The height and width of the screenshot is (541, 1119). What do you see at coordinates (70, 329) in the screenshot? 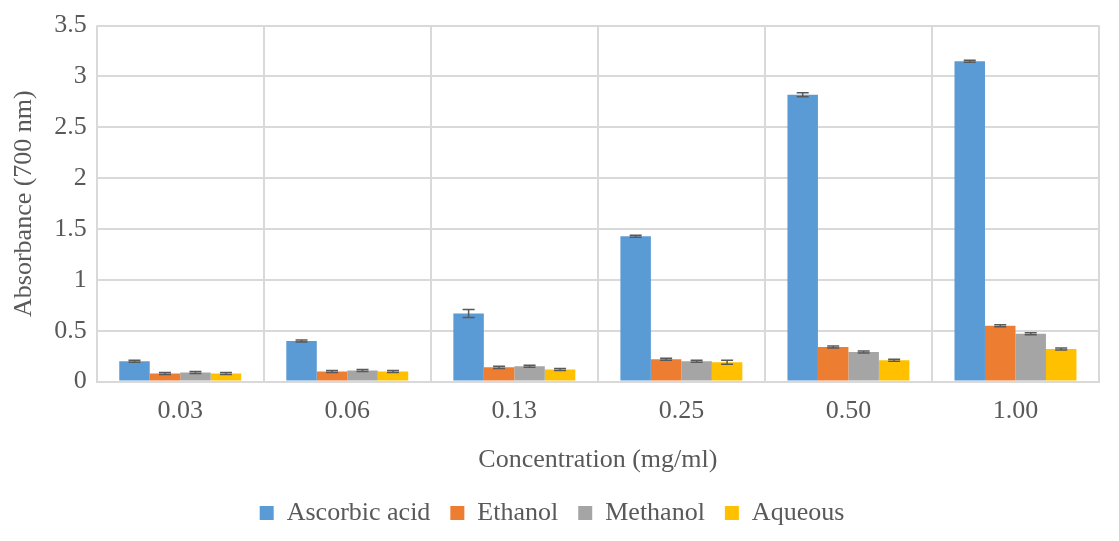
I see `y-tick-label: 0.5` at bounding box center [70, 329].